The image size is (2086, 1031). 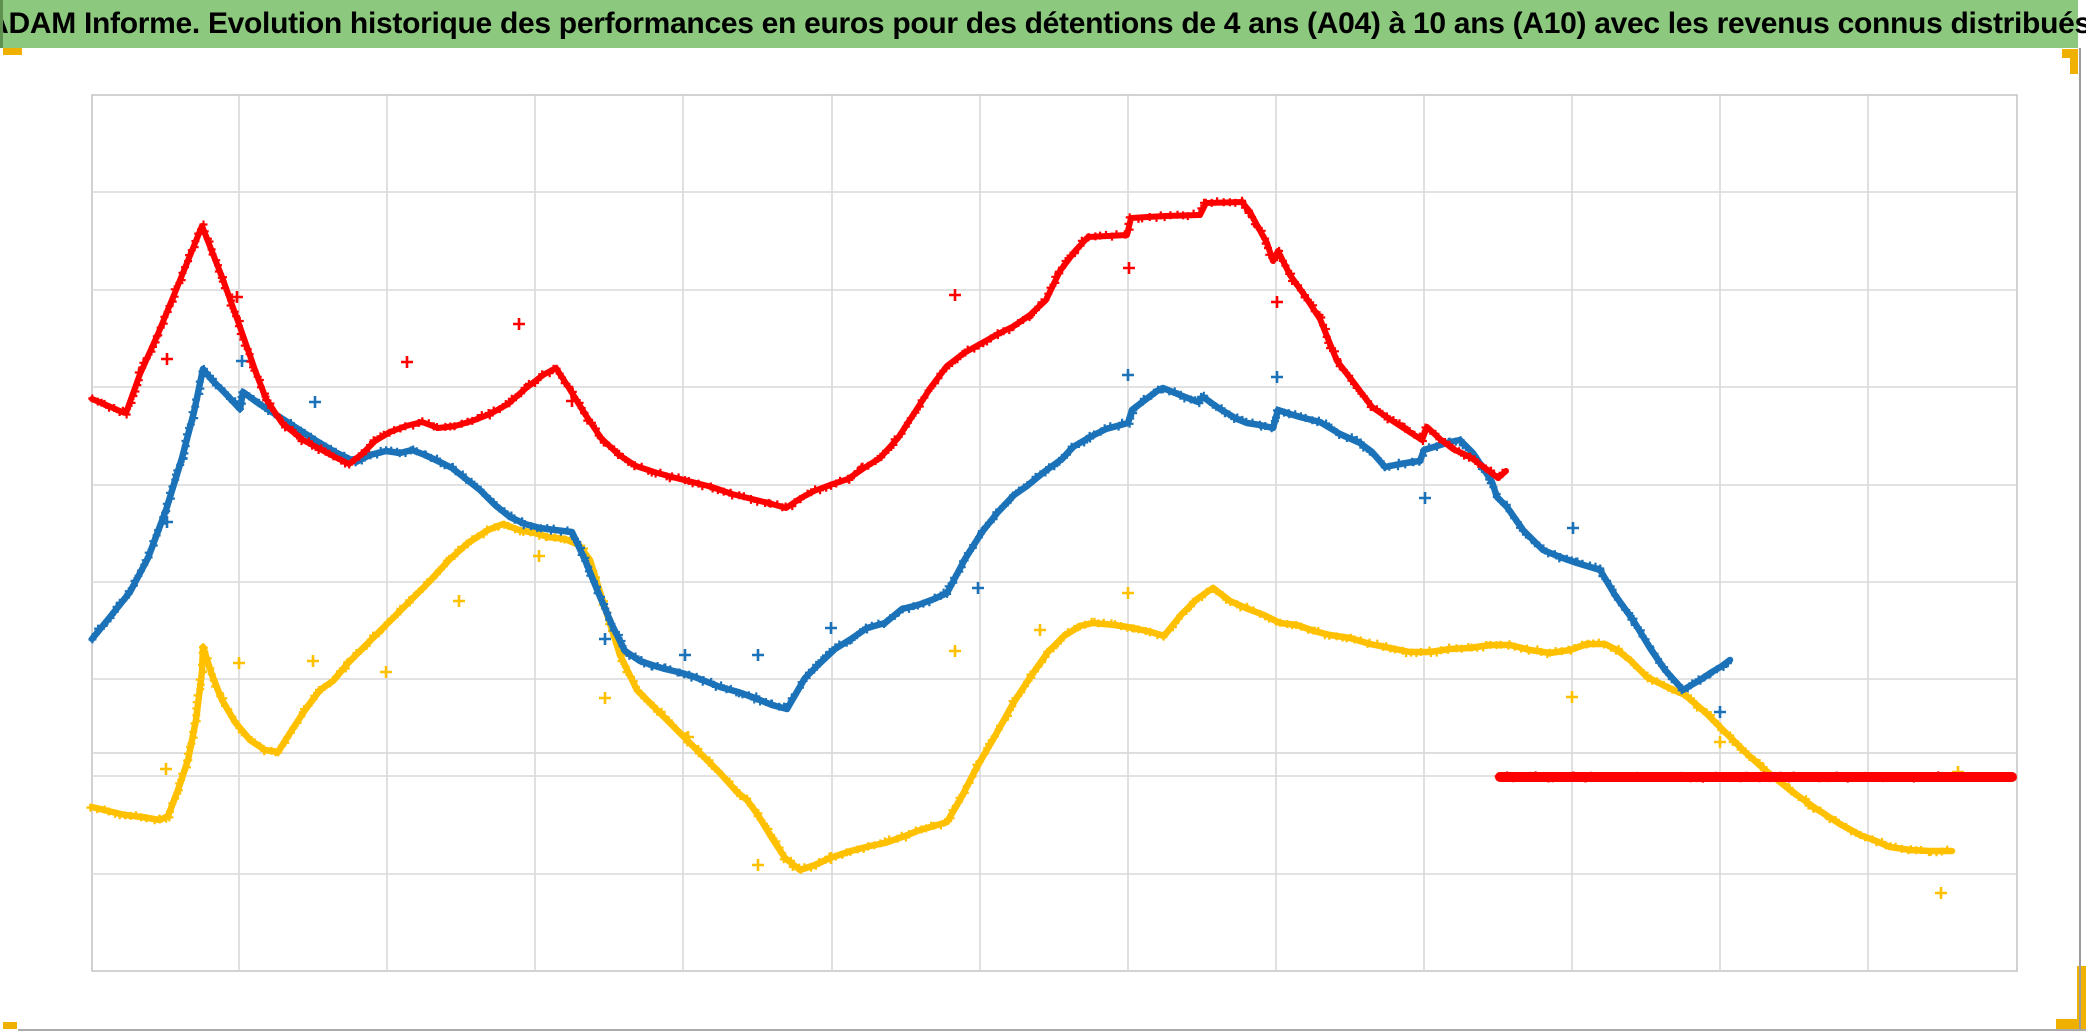 What do you see at coordinates (10, 1025) in the screenshot?
I see `bottom-left-tab` at bounding box center [10, 1025].